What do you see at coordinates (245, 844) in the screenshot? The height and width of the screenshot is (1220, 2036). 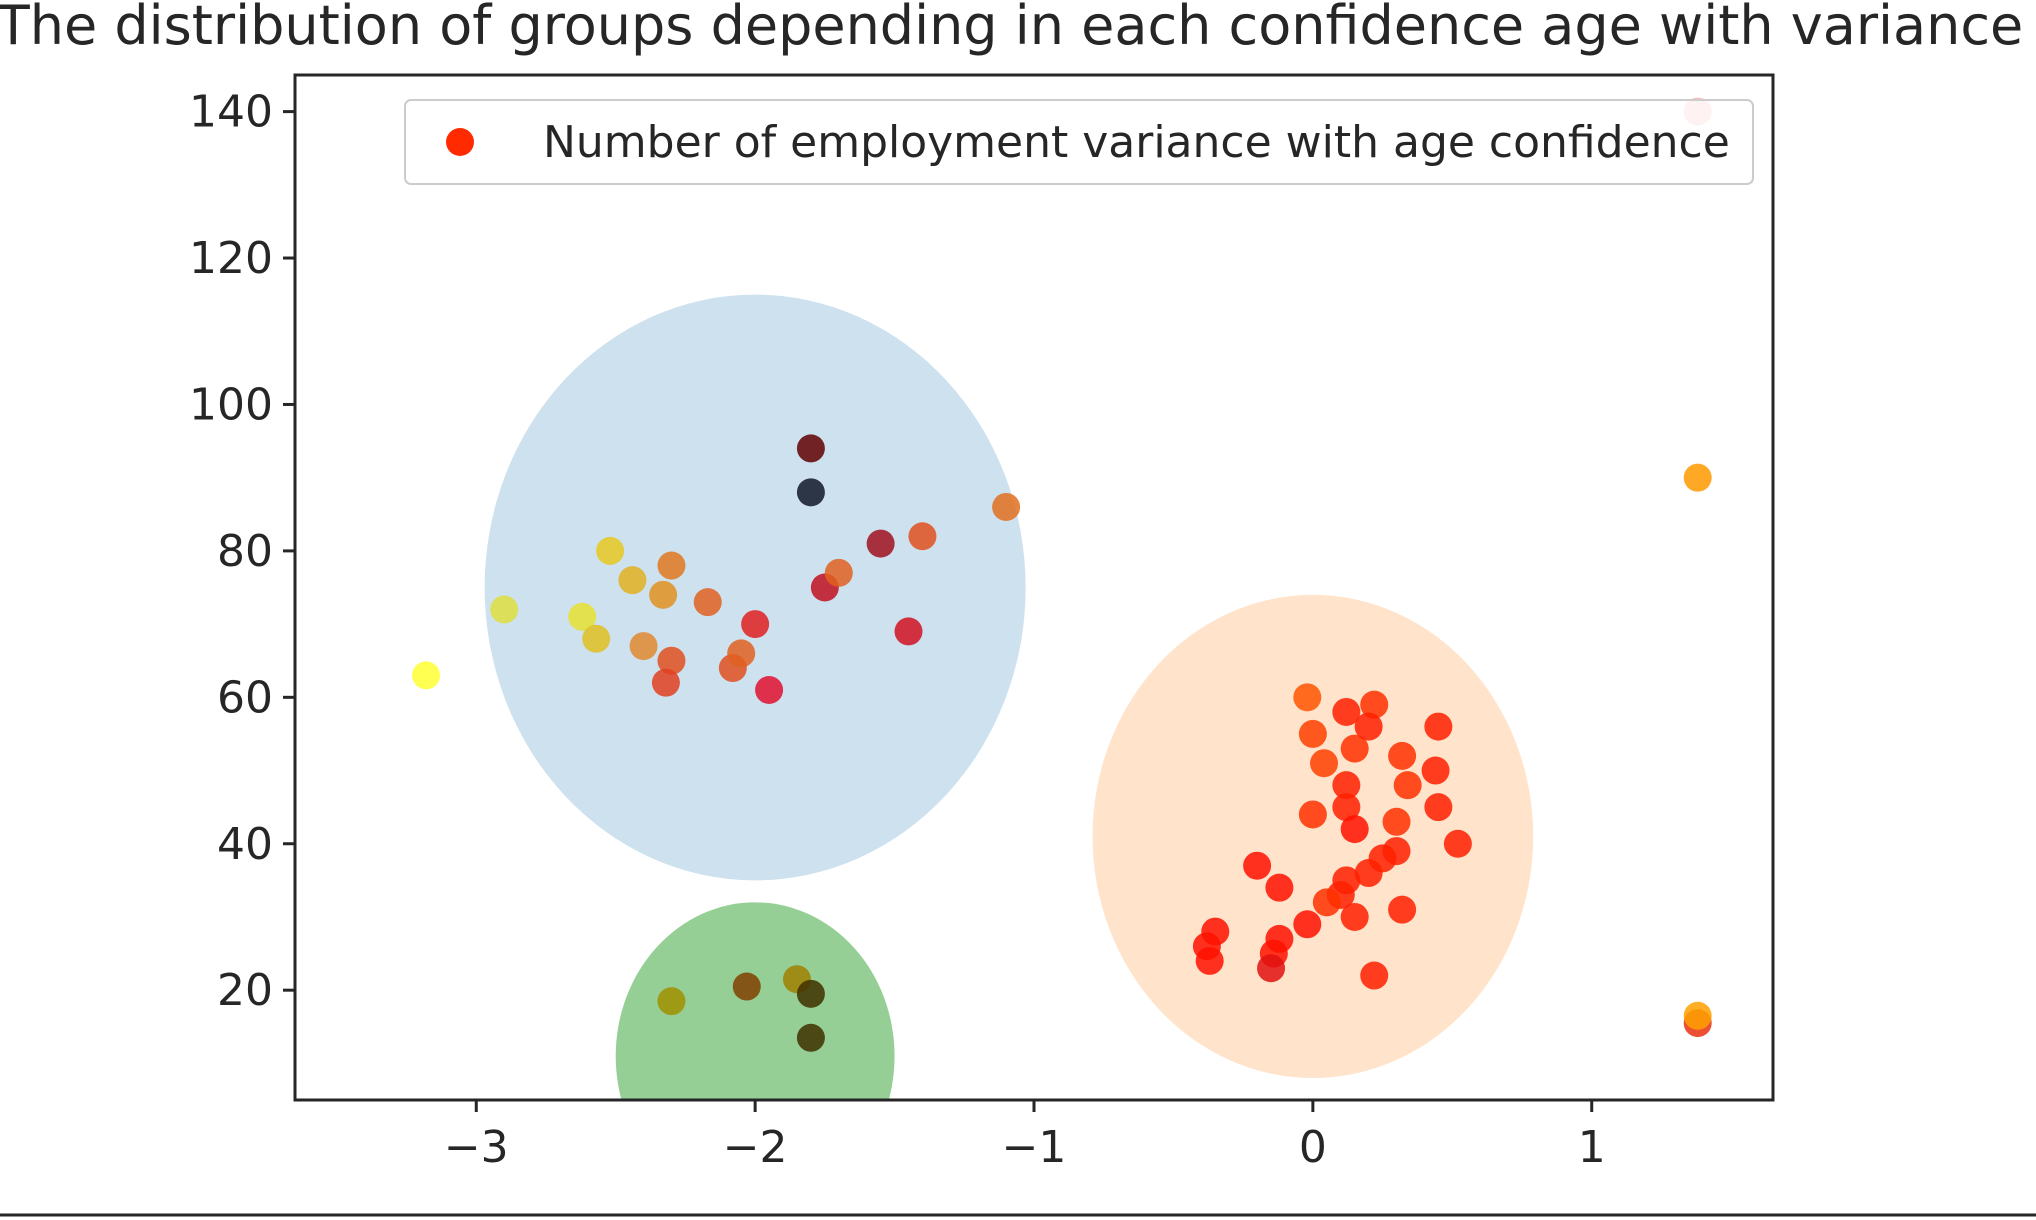 I see `y-tick-label: 40` at bounding box center [245, 844].